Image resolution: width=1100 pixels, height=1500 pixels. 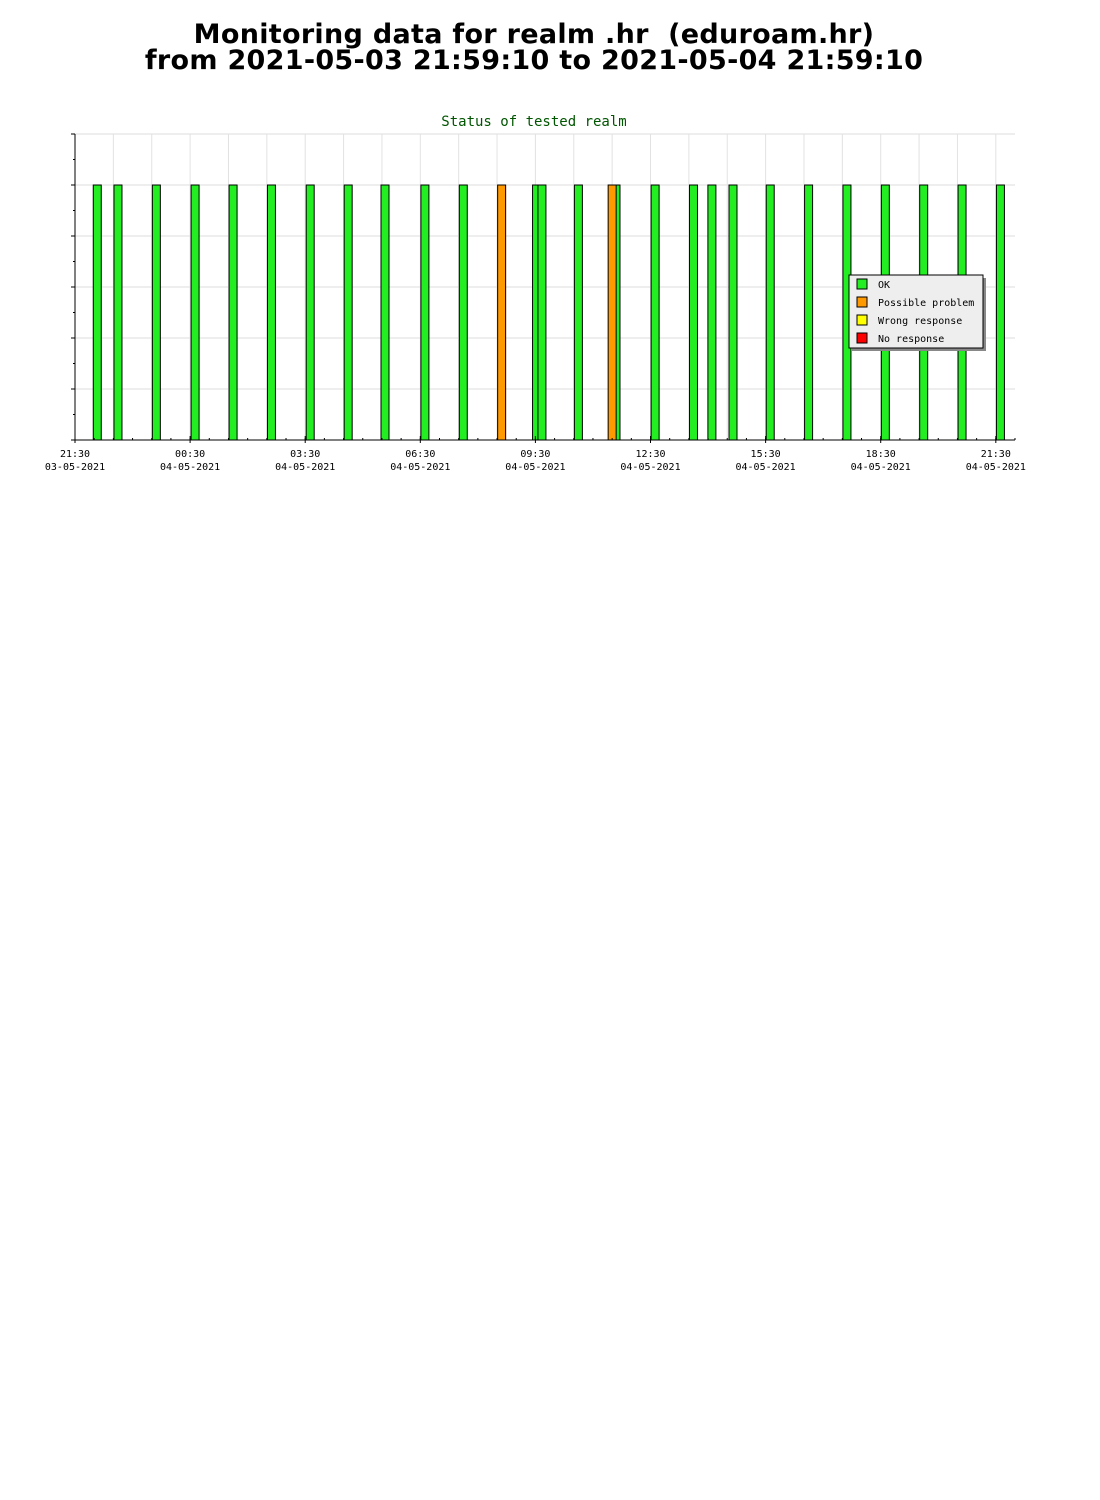 I want to click on x-tick-time-label: 00:30, so click(x=190, y=454).